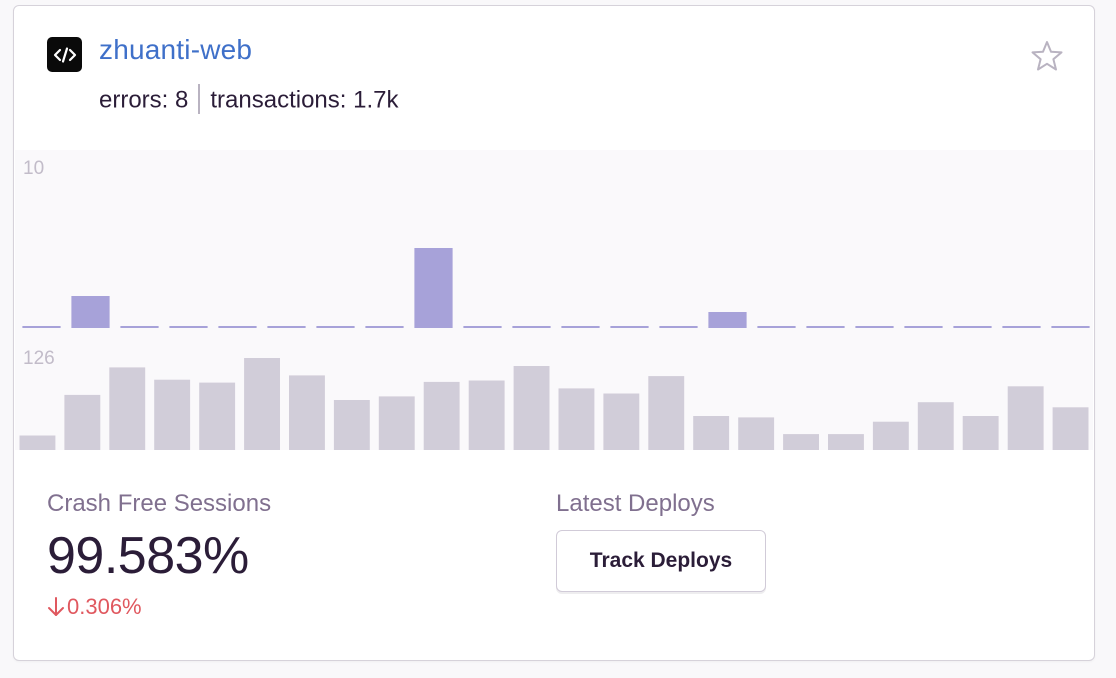  Describe the element at coordinates (56, 606) in the screenshot. I see `arrow-down-icon` at that location.